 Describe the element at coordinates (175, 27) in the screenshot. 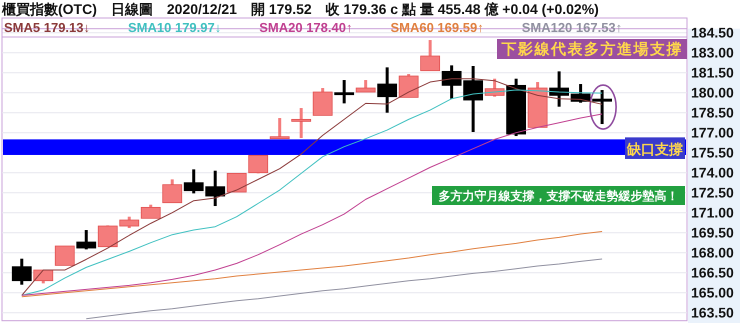

I see `text: SMA10 179.97↓` at that location.